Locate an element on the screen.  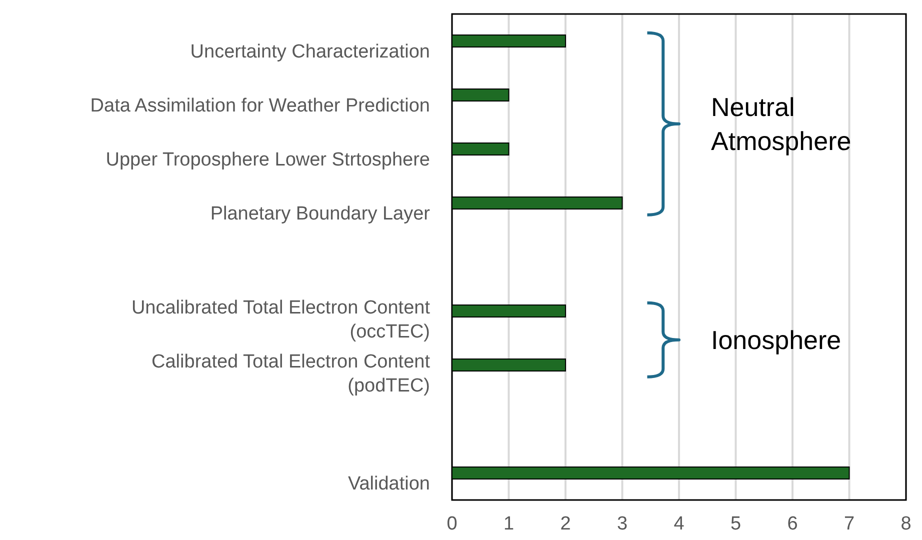
annotation: Neutral Atmosphere is located at coordinates (781, 124).